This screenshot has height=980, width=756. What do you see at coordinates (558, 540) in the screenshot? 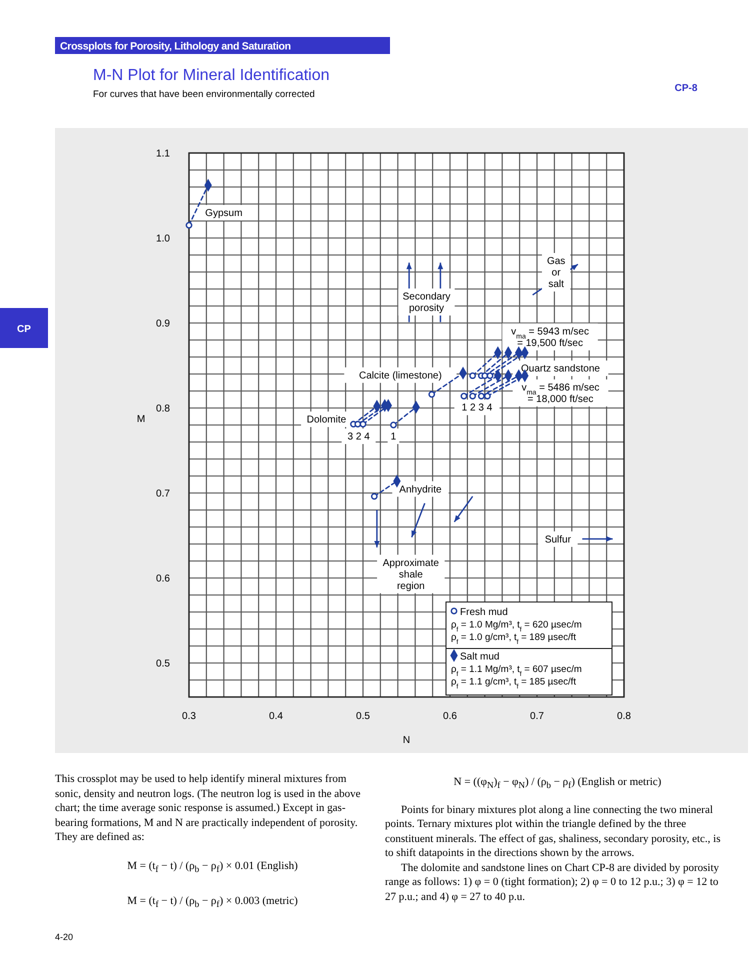
I see `annotation: Sulfur` at bounding box center [558, 540].